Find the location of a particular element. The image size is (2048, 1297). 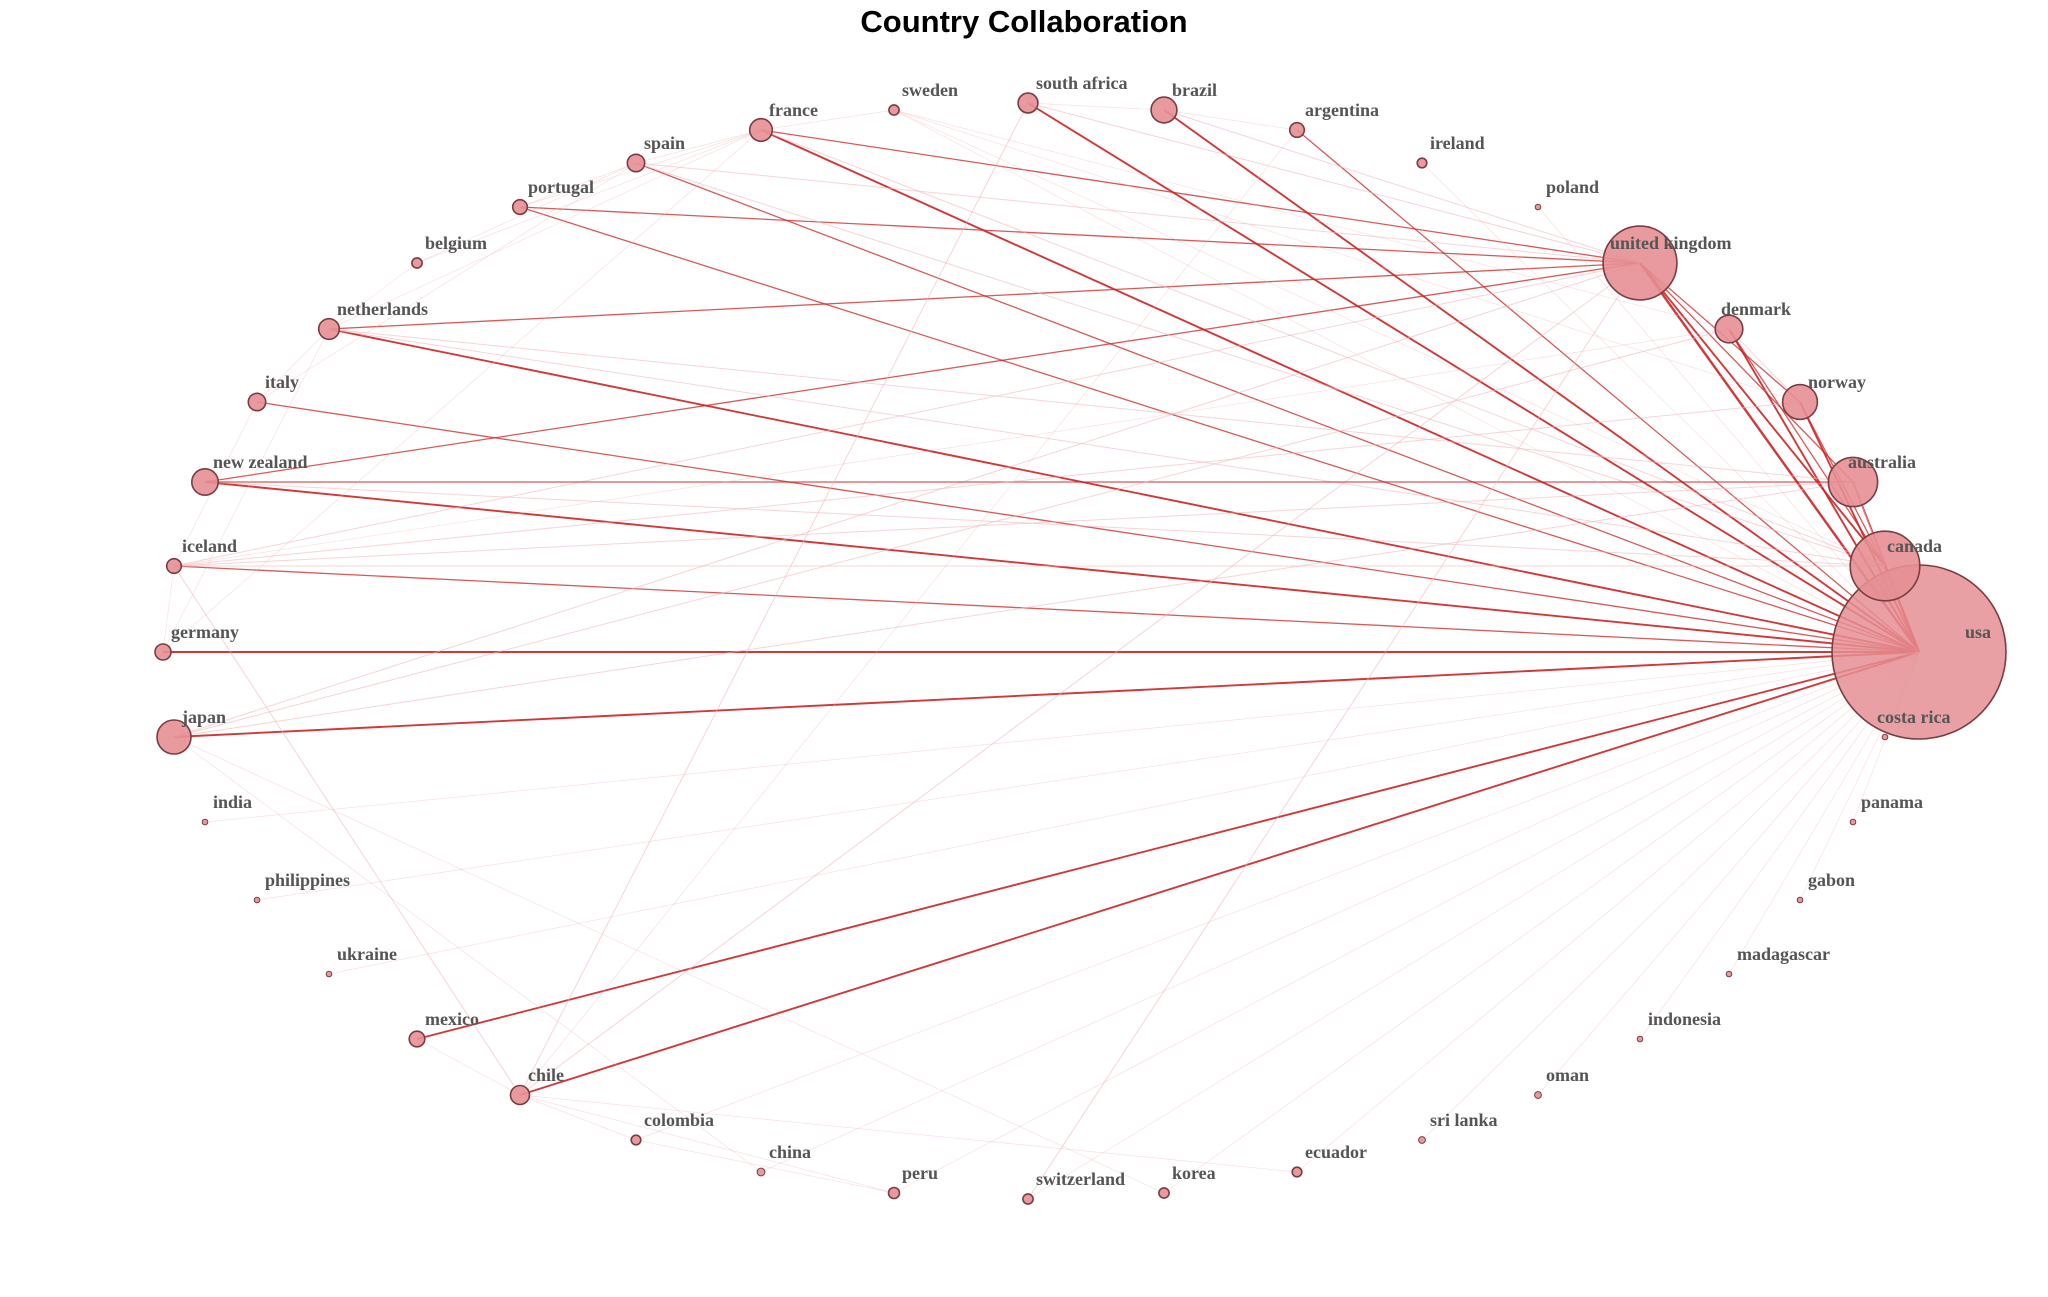

node-belgium is located at coordinates (417, 263).